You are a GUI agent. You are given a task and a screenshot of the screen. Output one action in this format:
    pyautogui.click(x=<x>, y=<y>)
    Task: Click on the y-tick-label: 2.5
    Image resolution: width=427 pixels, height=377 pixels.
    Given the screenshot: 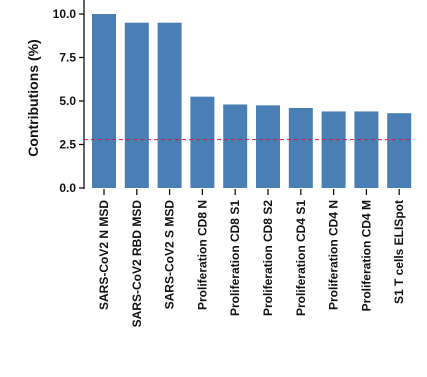 What is the action you would take?
    pyautogui.click(x=67, y=145)
    